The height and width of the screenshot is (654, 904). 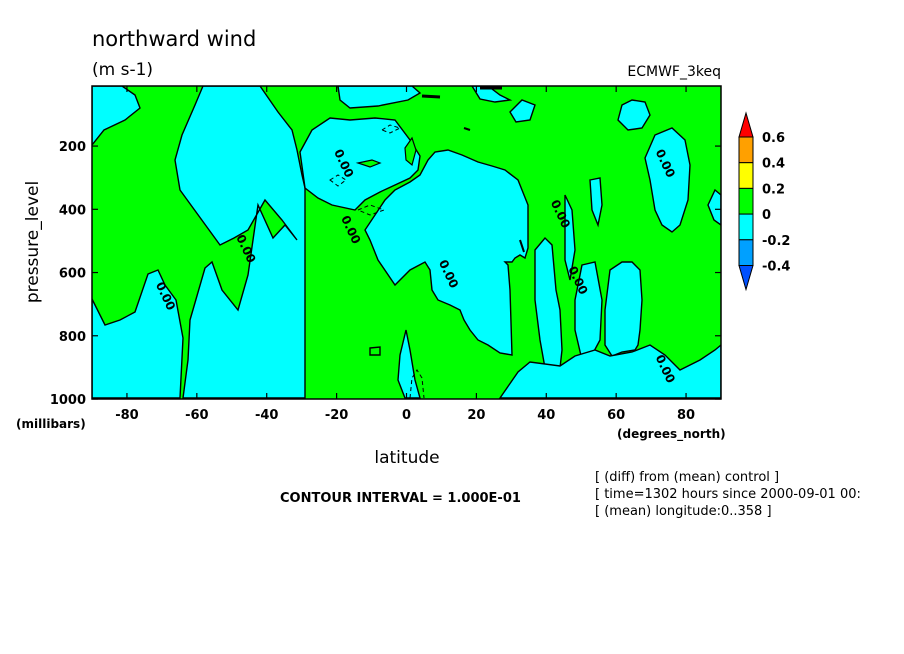 I want to click on x-tick-label: 0, so click(x=406, y=415).